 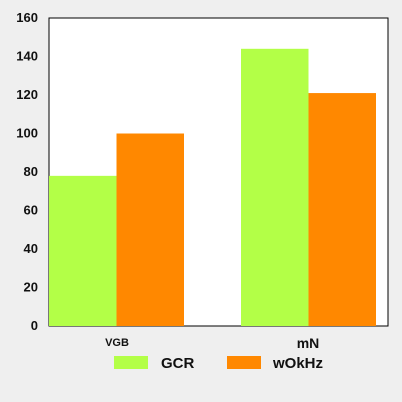 I want to click on legend-swatch-GCR, so click(x=131, y=362).